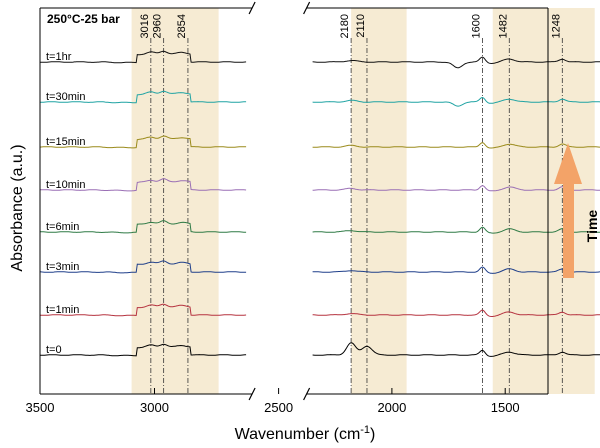 Image resolution: width=600 pixels, height=448 pixels. What do you see at coordinates (65, 185) in the screenshot?
I see `series-label: t=10min` at bounding box center [65, 185].